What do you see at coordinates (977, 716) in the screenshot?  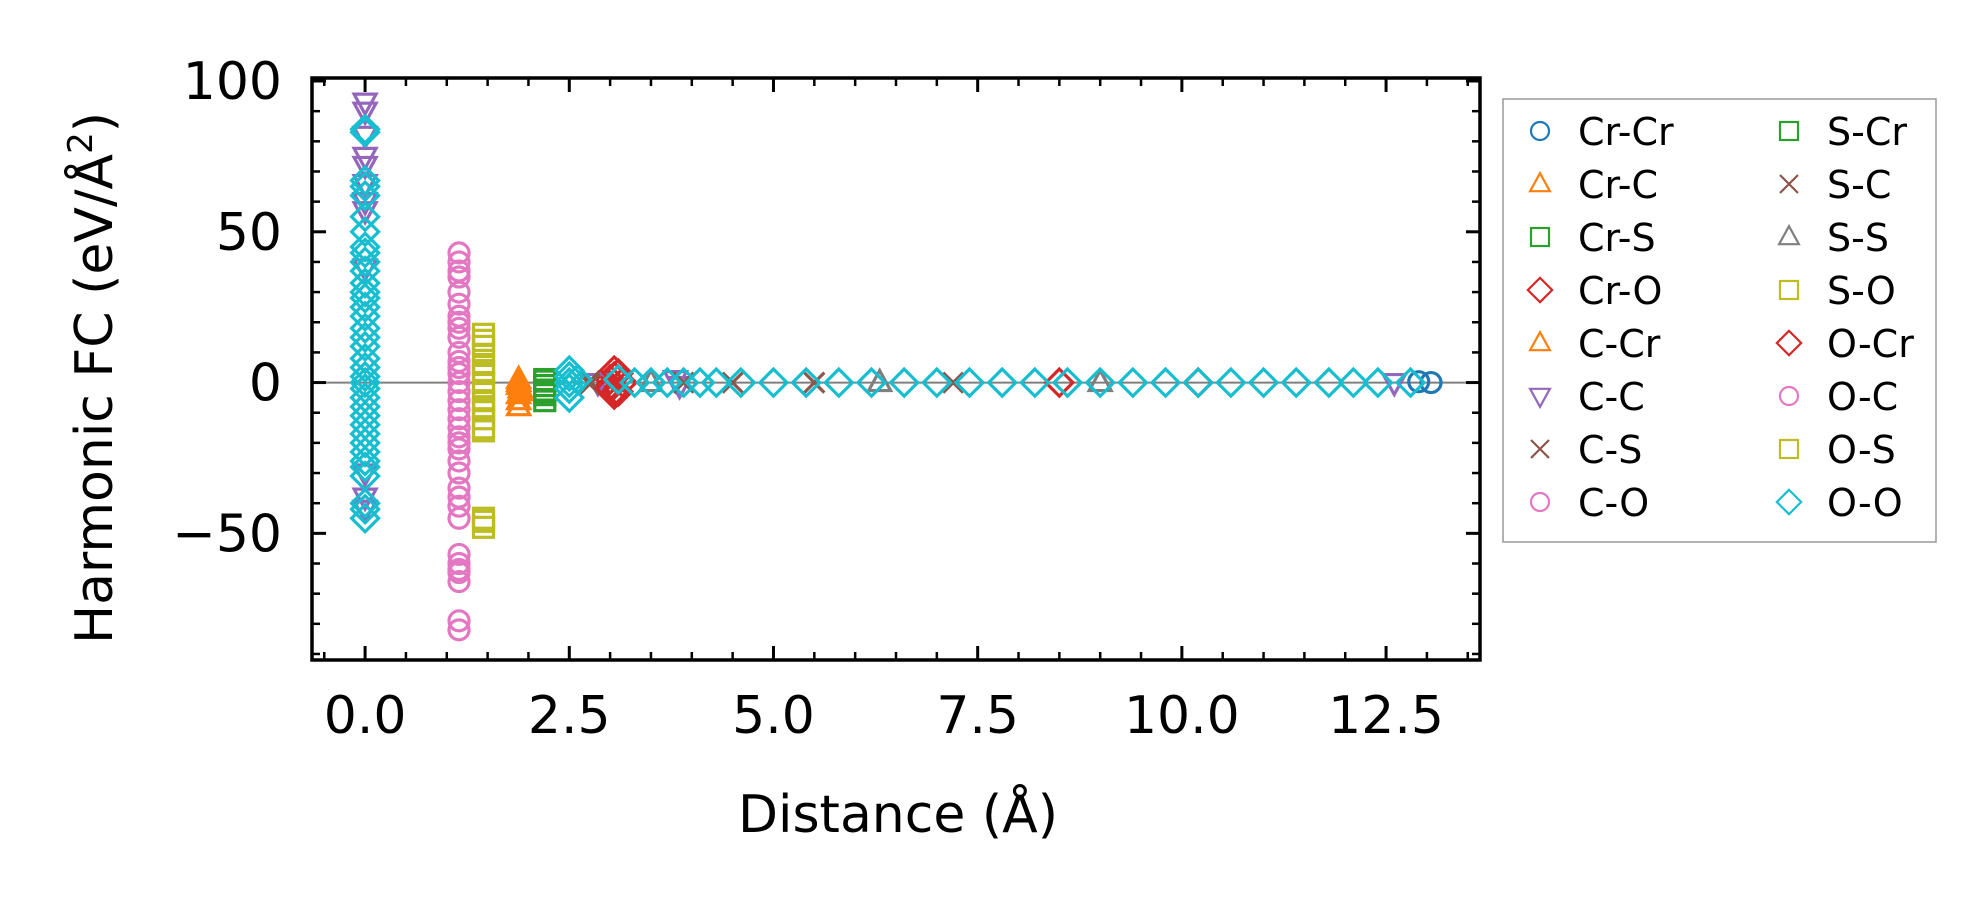 I see `x-tick-label: 7.5` at bounding box center [977, 716].